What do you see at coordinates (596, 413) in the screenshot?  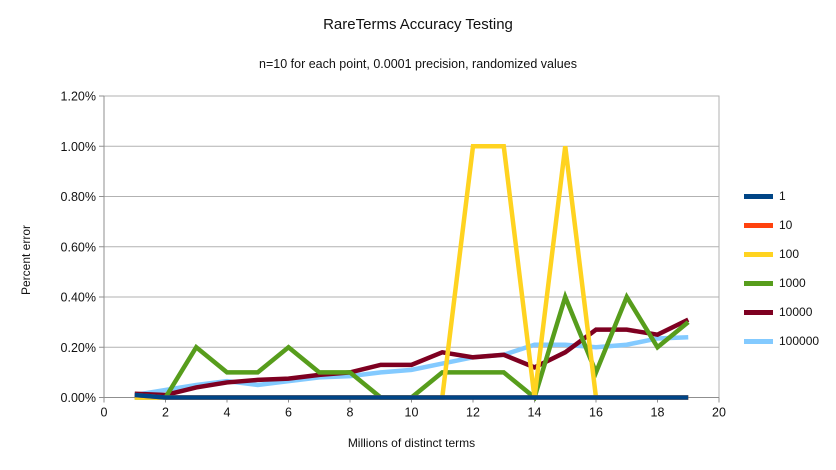 I see `x-tick-label: 16` at bounding box center [596, 413].